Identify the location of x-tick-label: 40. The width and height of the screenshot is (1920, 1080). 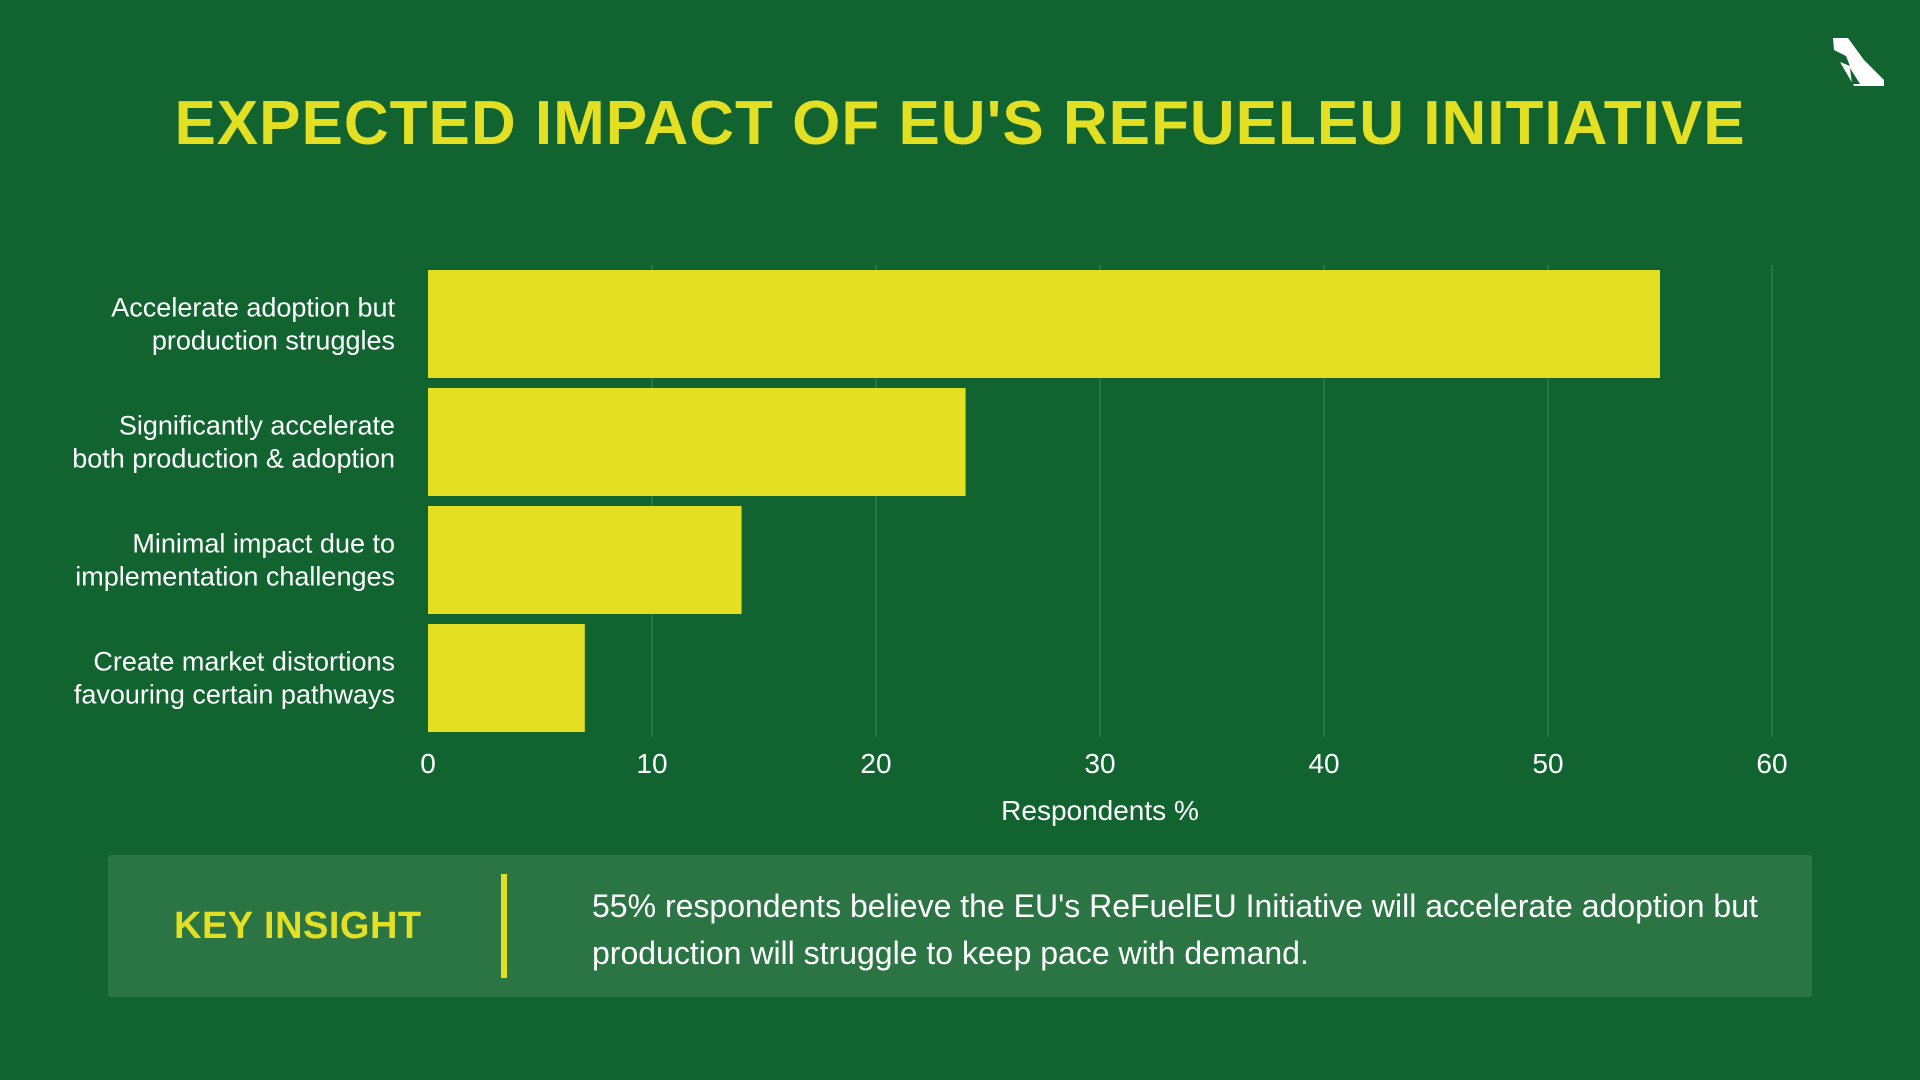
(1323, 763).